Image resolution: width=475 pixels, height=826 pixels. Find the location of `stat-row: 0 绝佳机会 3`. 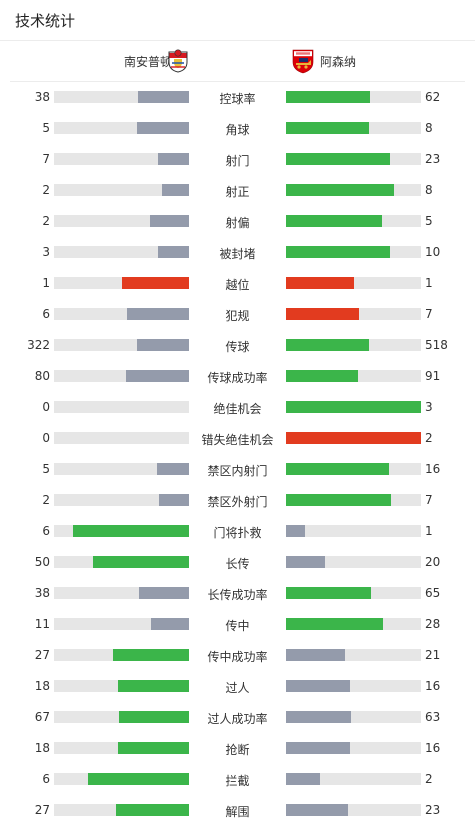

stat-row: 0 绝佳机会 3 is located at coordinates (237, 407).